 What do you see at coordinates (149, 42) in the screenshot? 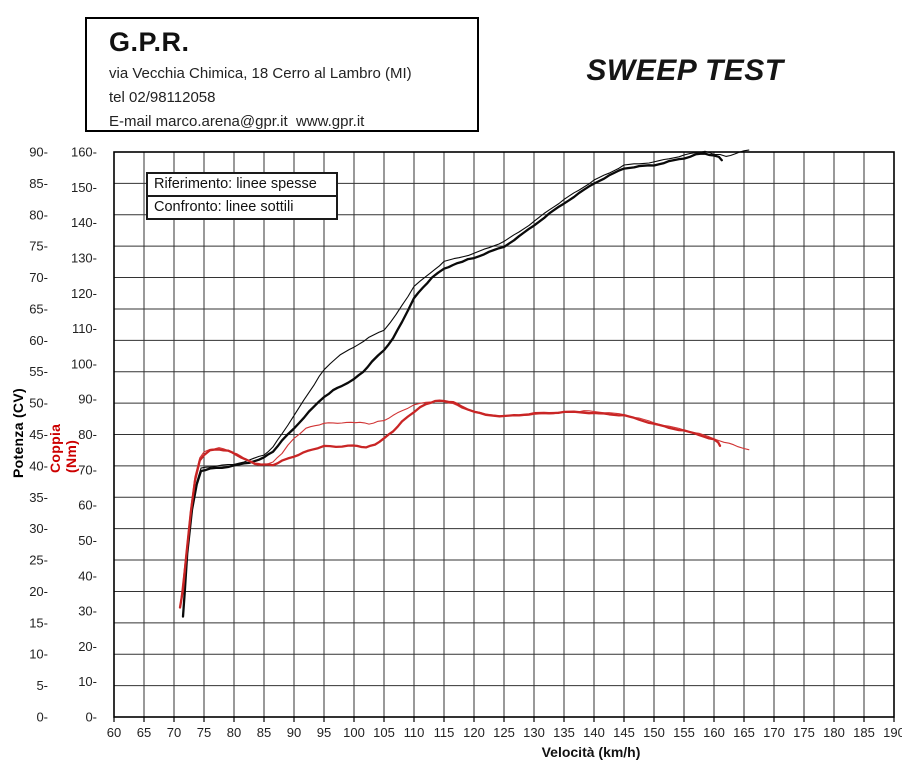
I see `company-name: G.P.R.` at bounding box center [149, 42].